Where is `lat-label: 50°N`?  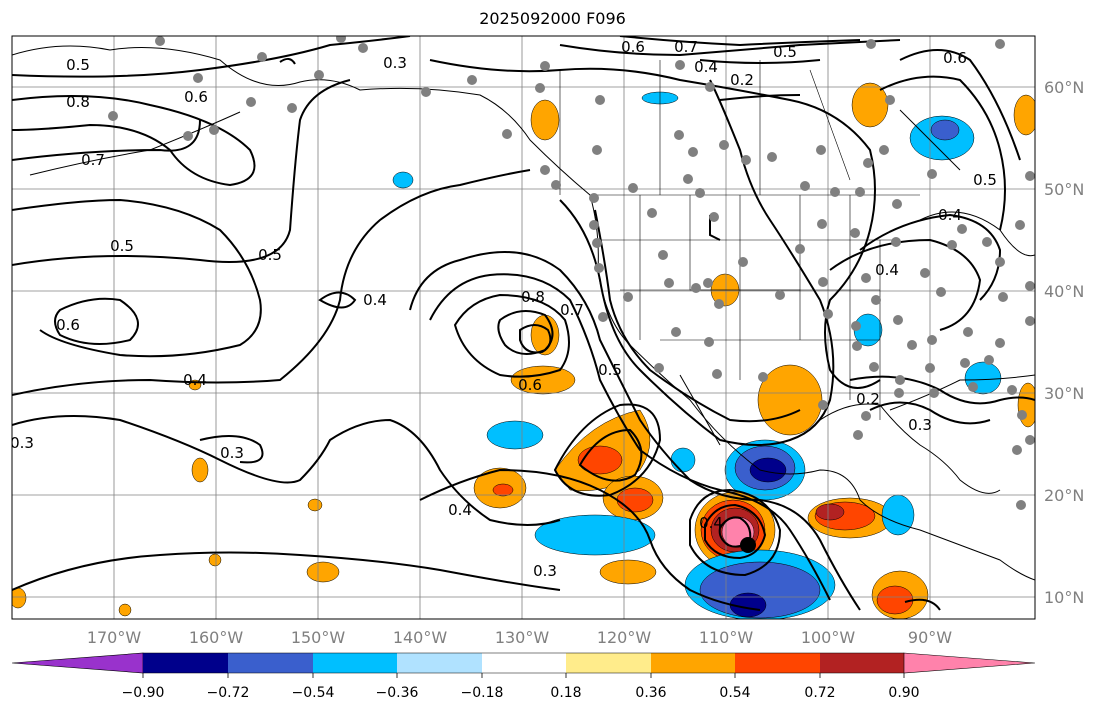
lat-label: 50°N is located at coordinates (1064, 189).